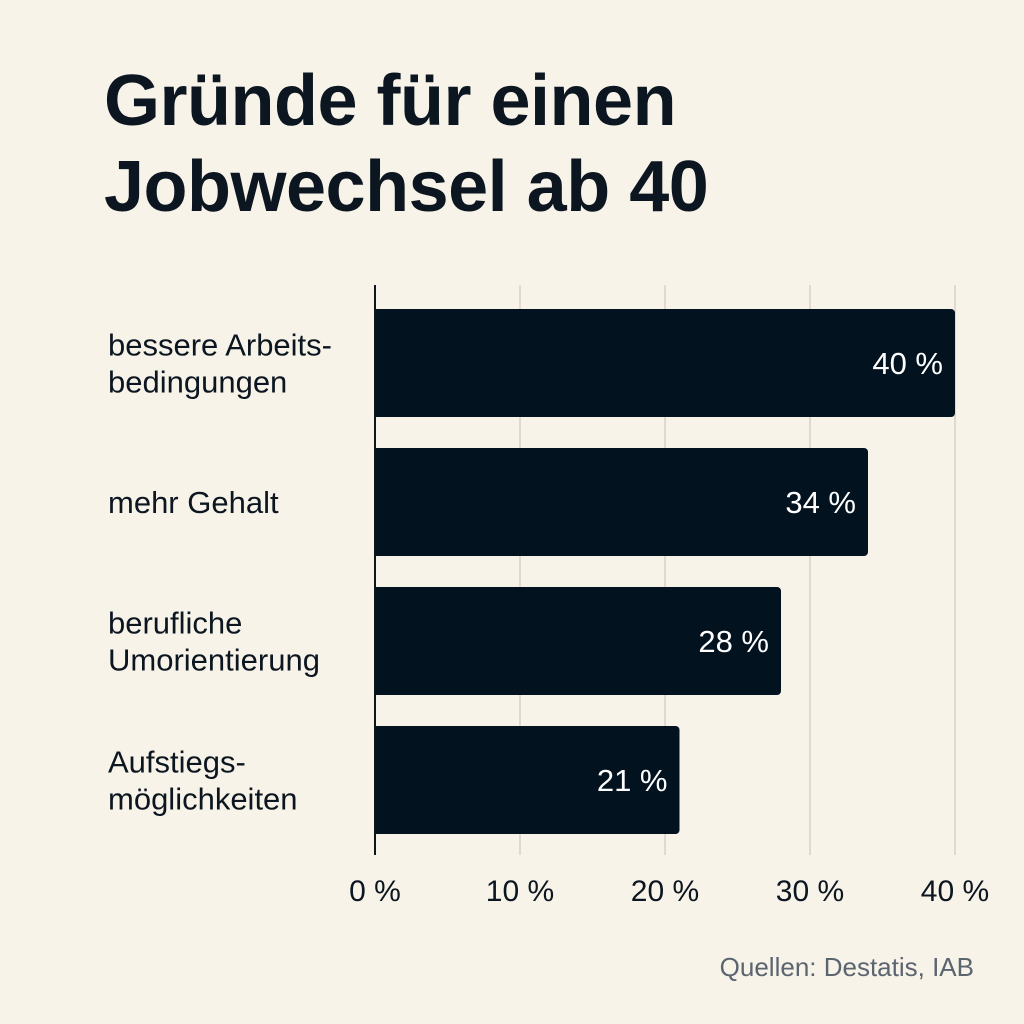 The height and width of the screenshot is (1024, 1024). Describe the element at coordinates (665, 891) in the screenshot. I see `x-tick-label: 20 %` at that location.